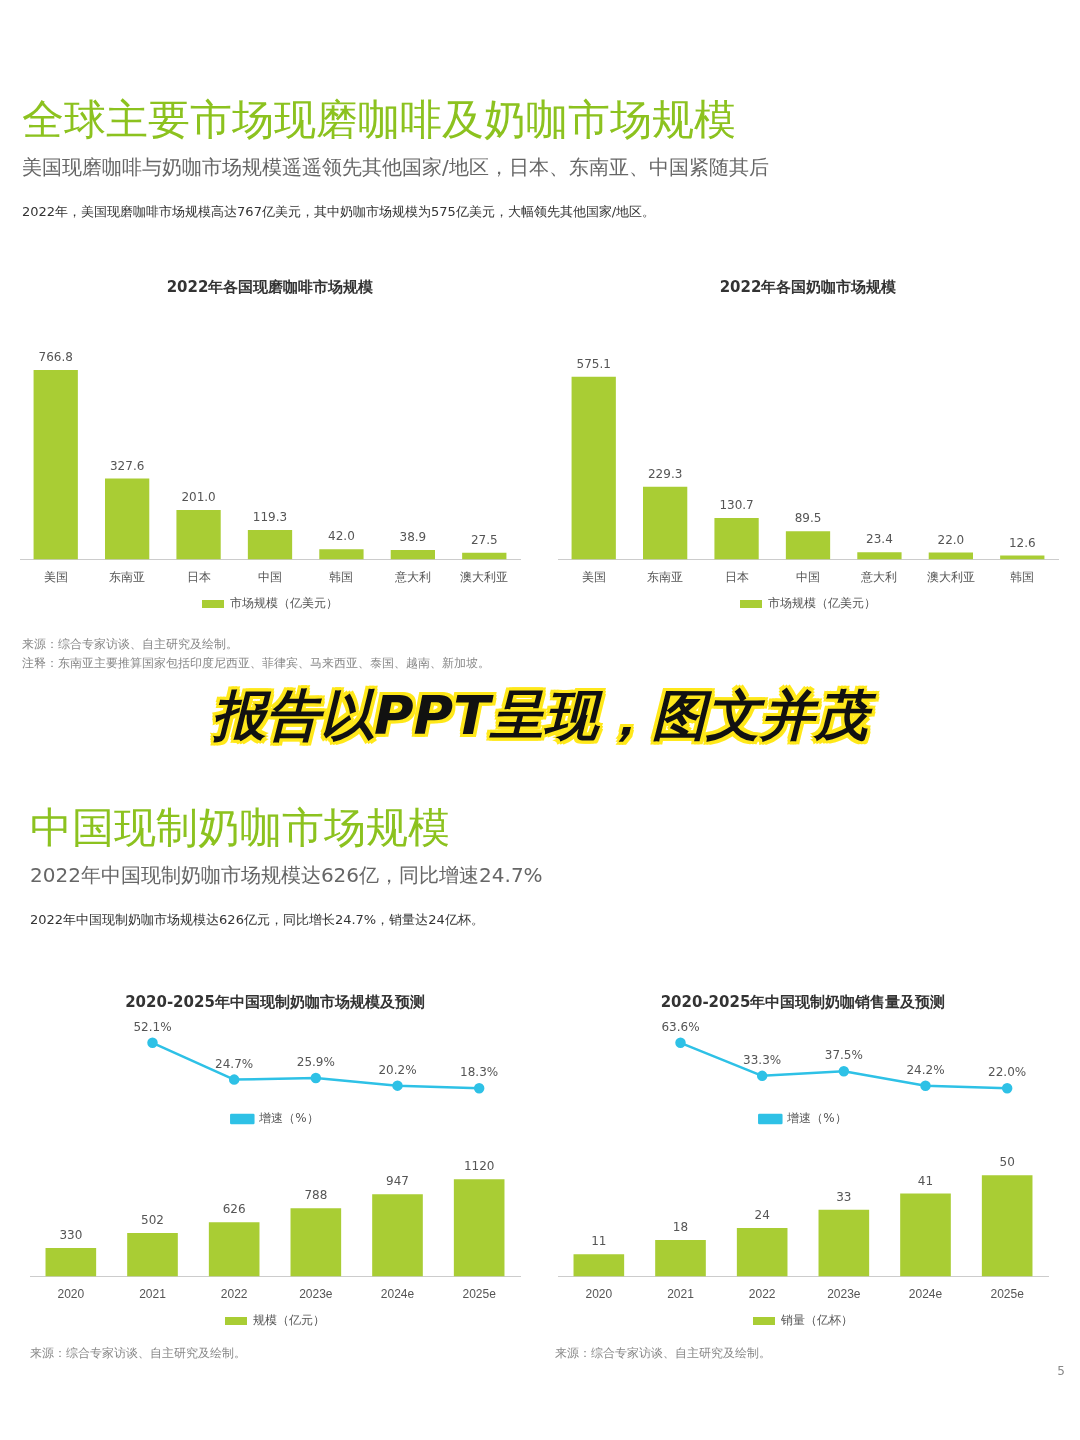 This screenshot has width=1080, height=1440. Describe the element at coordinates (413, 537) in the screenshot. I see `data-label: 38.9` at that location.